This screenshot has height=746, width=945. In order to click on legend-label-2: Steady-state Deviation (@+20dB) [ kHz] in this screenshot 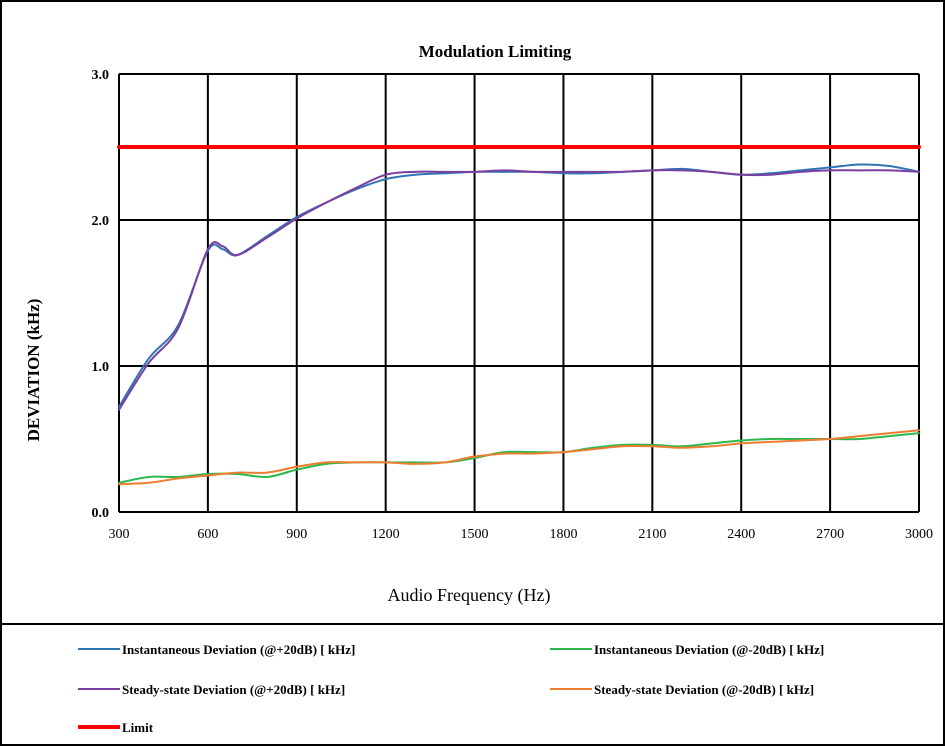, I will do `click(233, 689)`.